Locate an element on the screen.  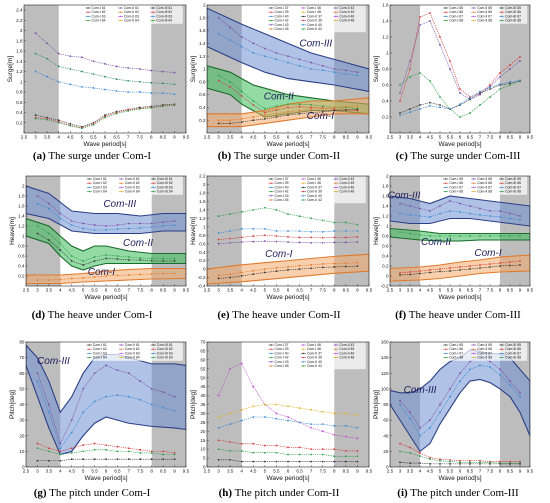
legend-label: Com-I 37 is located at coordinates (282, 8).